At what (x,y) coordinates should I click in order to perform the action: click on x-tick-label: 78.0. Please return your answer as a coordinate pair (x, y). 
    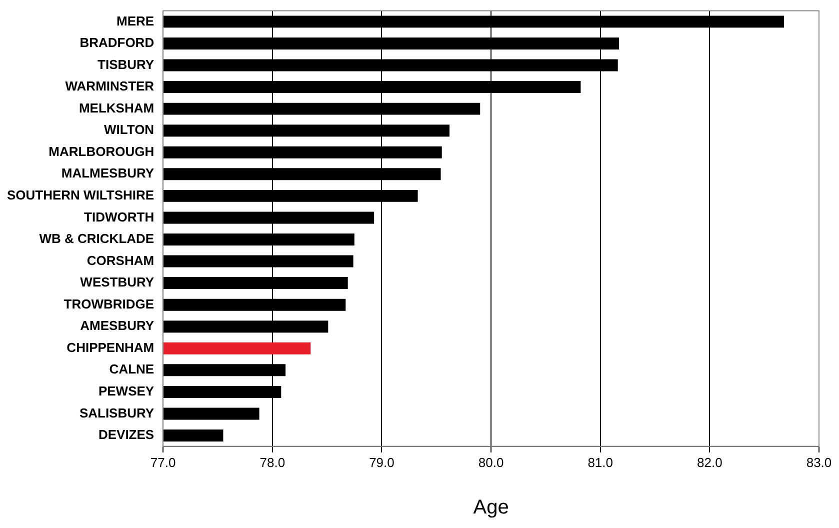
    Looking at the image, I should click on (273, 462).